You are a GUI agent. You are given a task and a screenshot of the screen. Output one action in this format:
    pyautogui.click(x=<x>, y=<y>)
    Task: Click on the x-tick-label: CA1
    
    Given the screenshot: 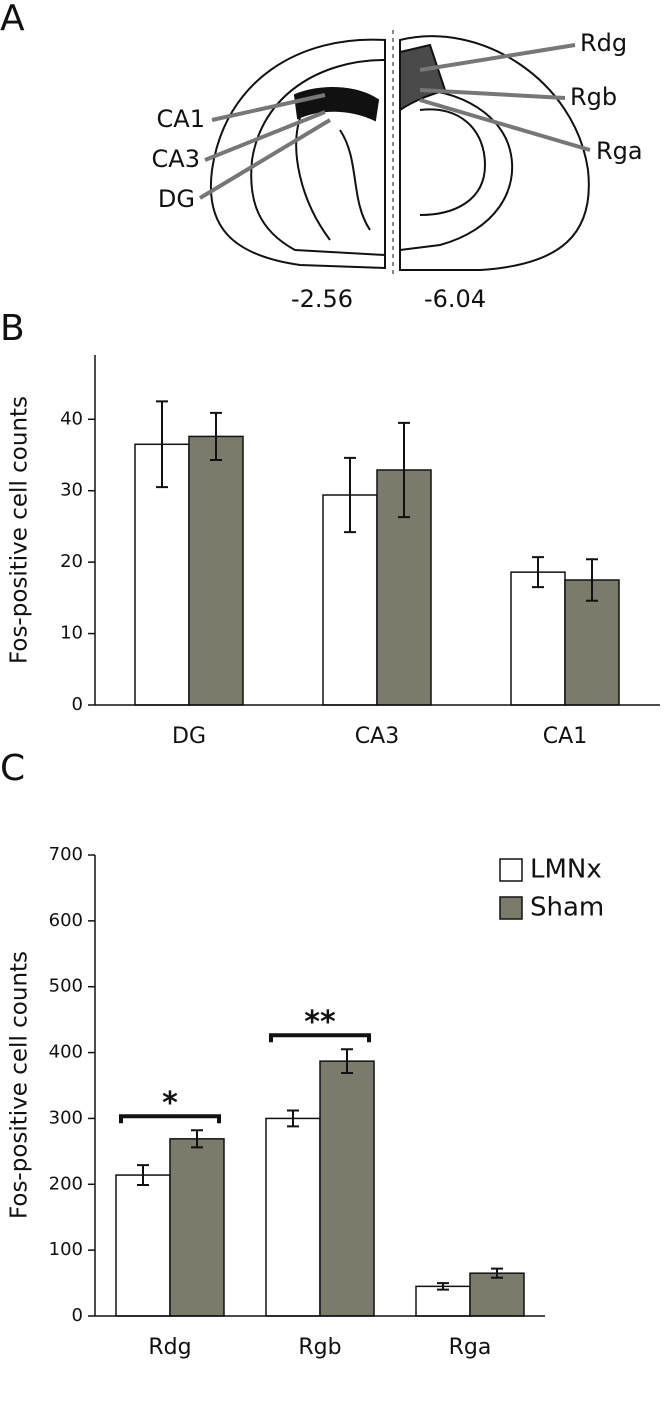 What is the action you would take?
    pyautogui.click(x=565, y=736)
    